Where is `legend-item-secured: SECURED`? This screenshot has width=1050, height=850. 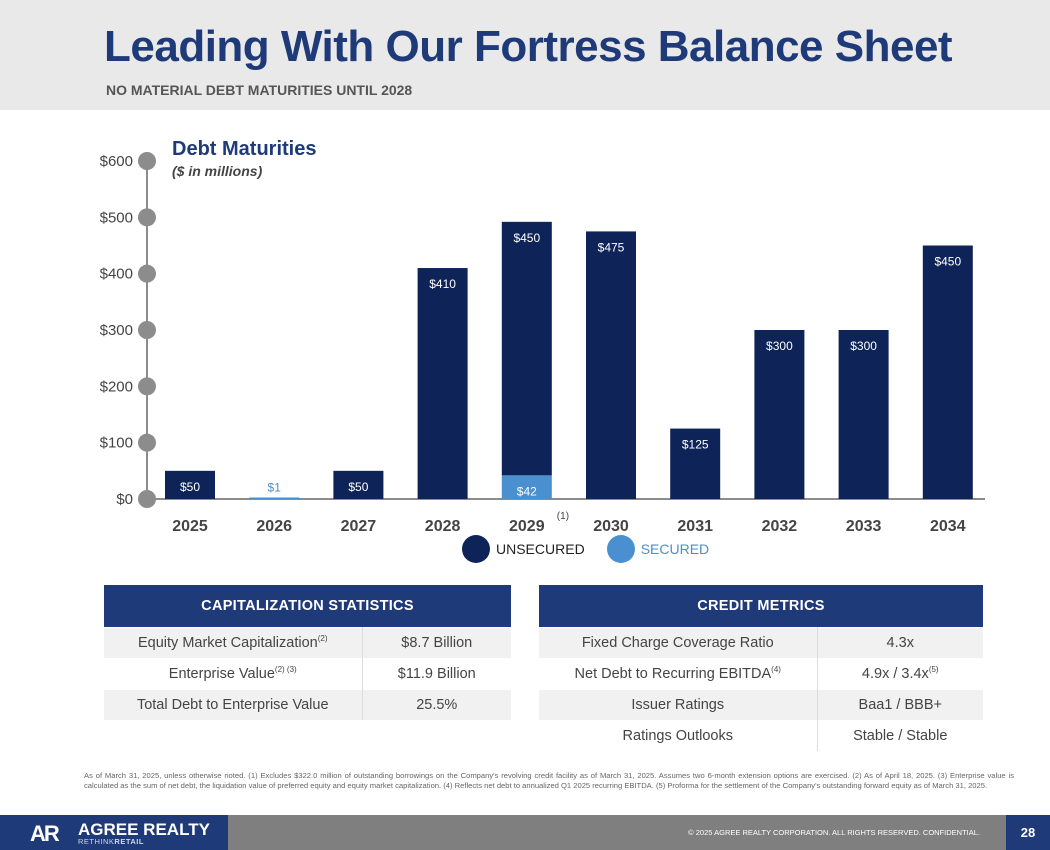
legend-item-secured: SECURED is located at coordinates (658, 549).